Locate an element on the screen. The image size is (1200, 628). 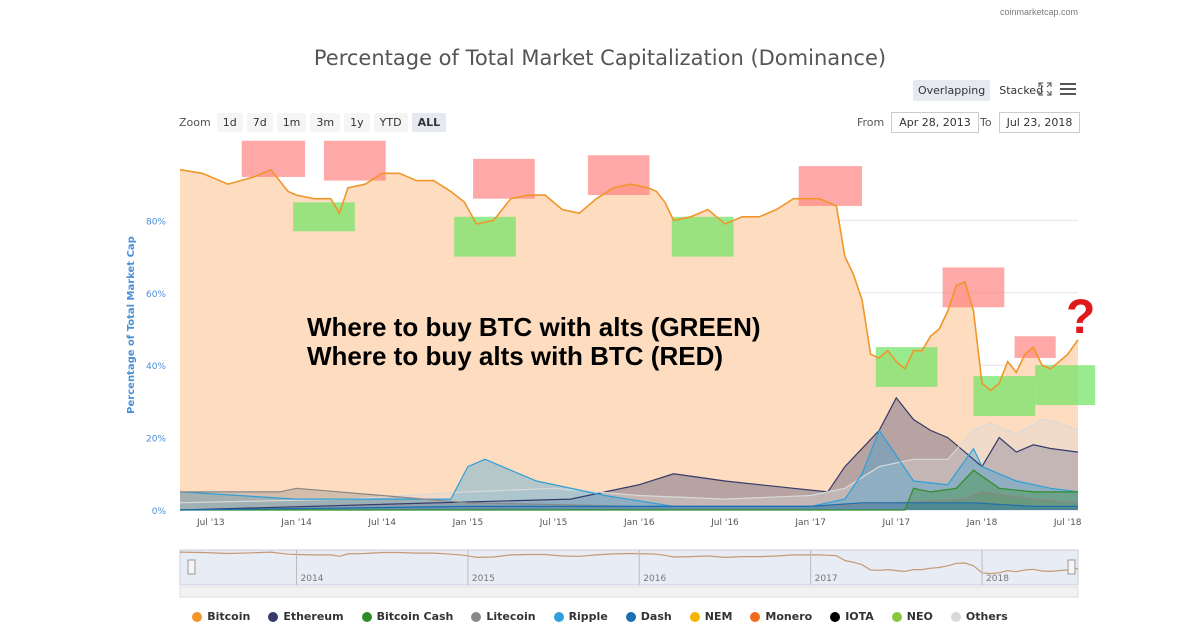
menu-icon is located at coordinates (1068, 91).